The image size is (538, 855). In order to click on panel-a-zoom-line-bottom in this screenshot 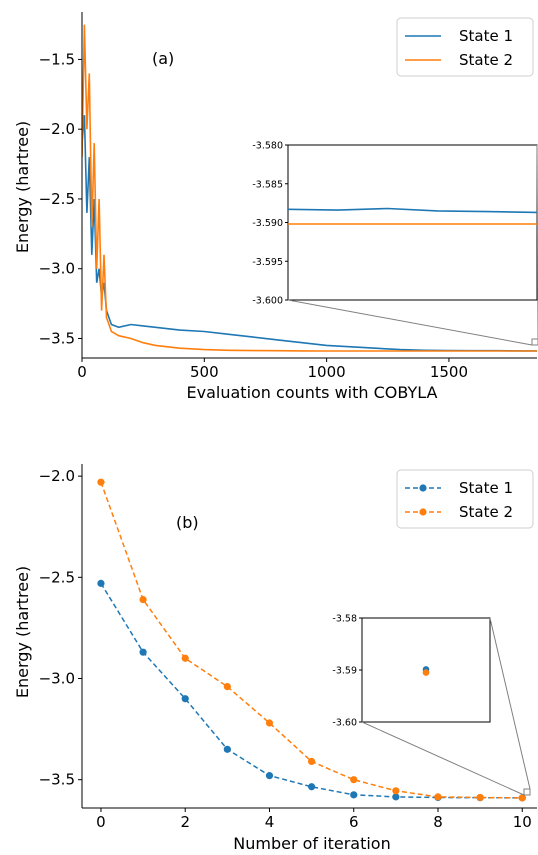, I will do `click(410, 322)`.